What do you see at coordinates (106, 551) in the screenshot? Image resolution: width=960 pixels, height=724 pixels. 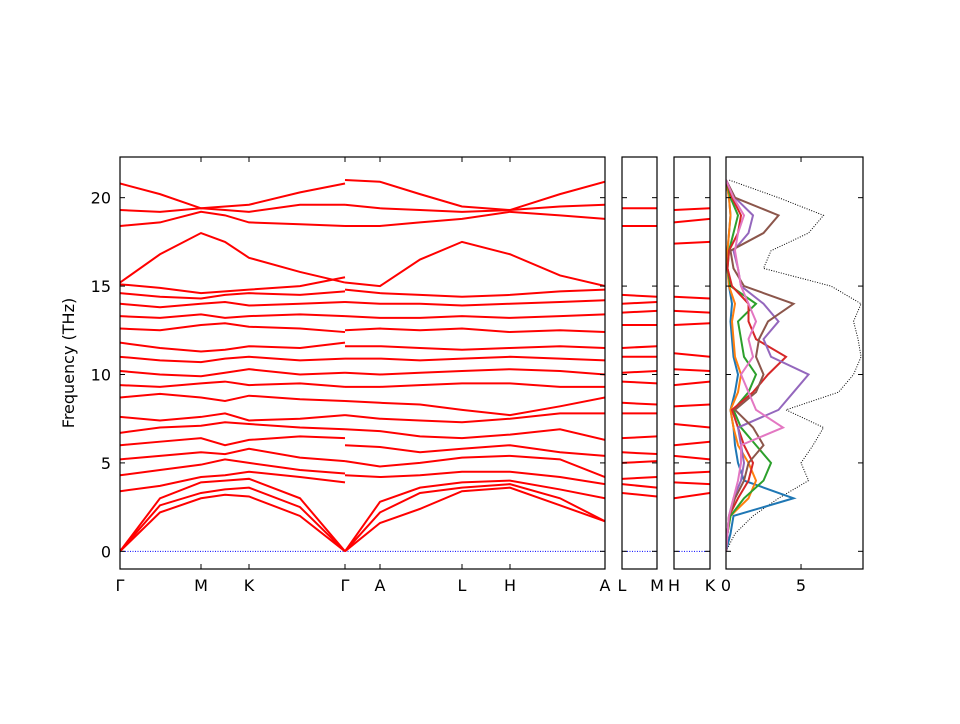 I see `y-tick-label: 0` at bounding box center [106, 551].